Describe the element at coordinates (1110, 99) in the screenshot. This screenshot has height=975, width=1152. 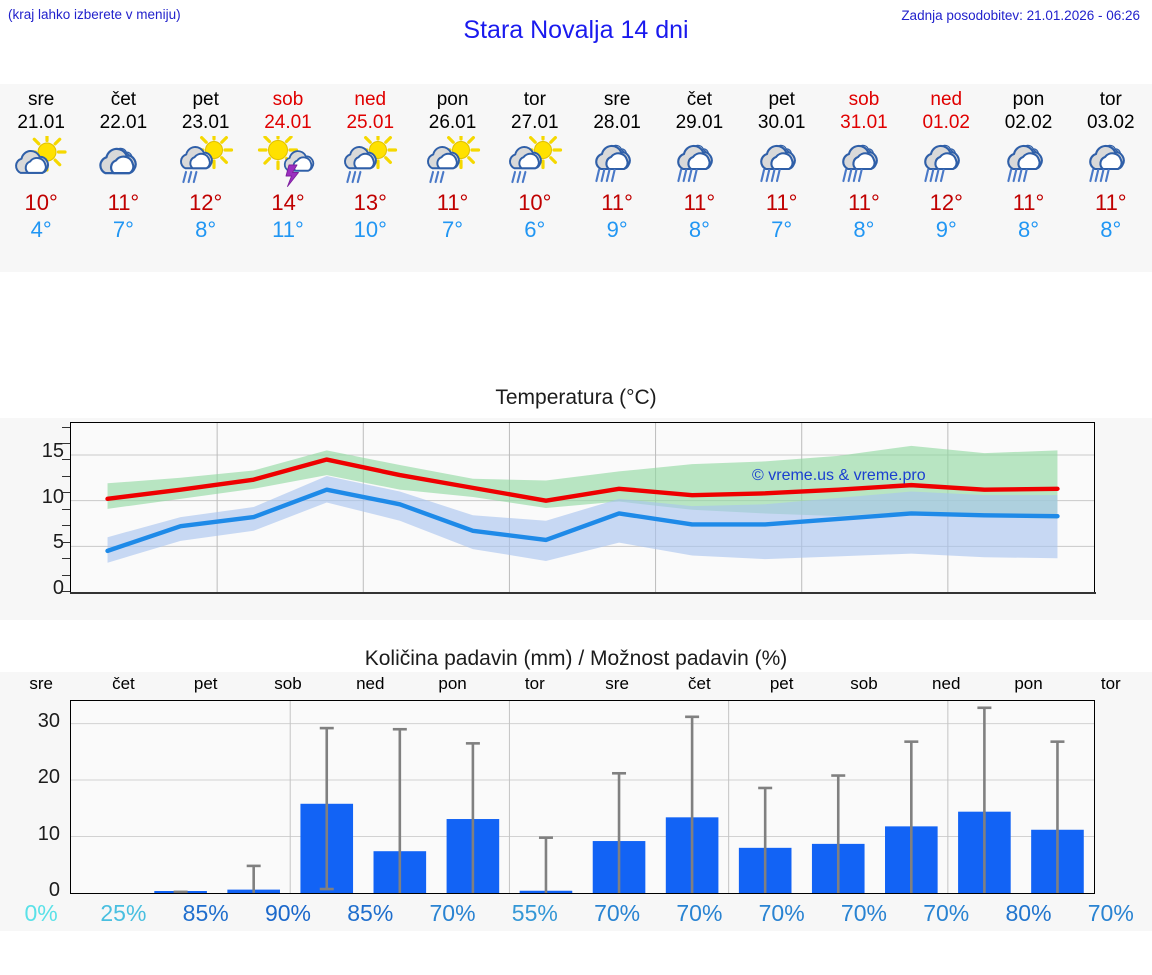
I see `day-of-week-label: tor` at that location.